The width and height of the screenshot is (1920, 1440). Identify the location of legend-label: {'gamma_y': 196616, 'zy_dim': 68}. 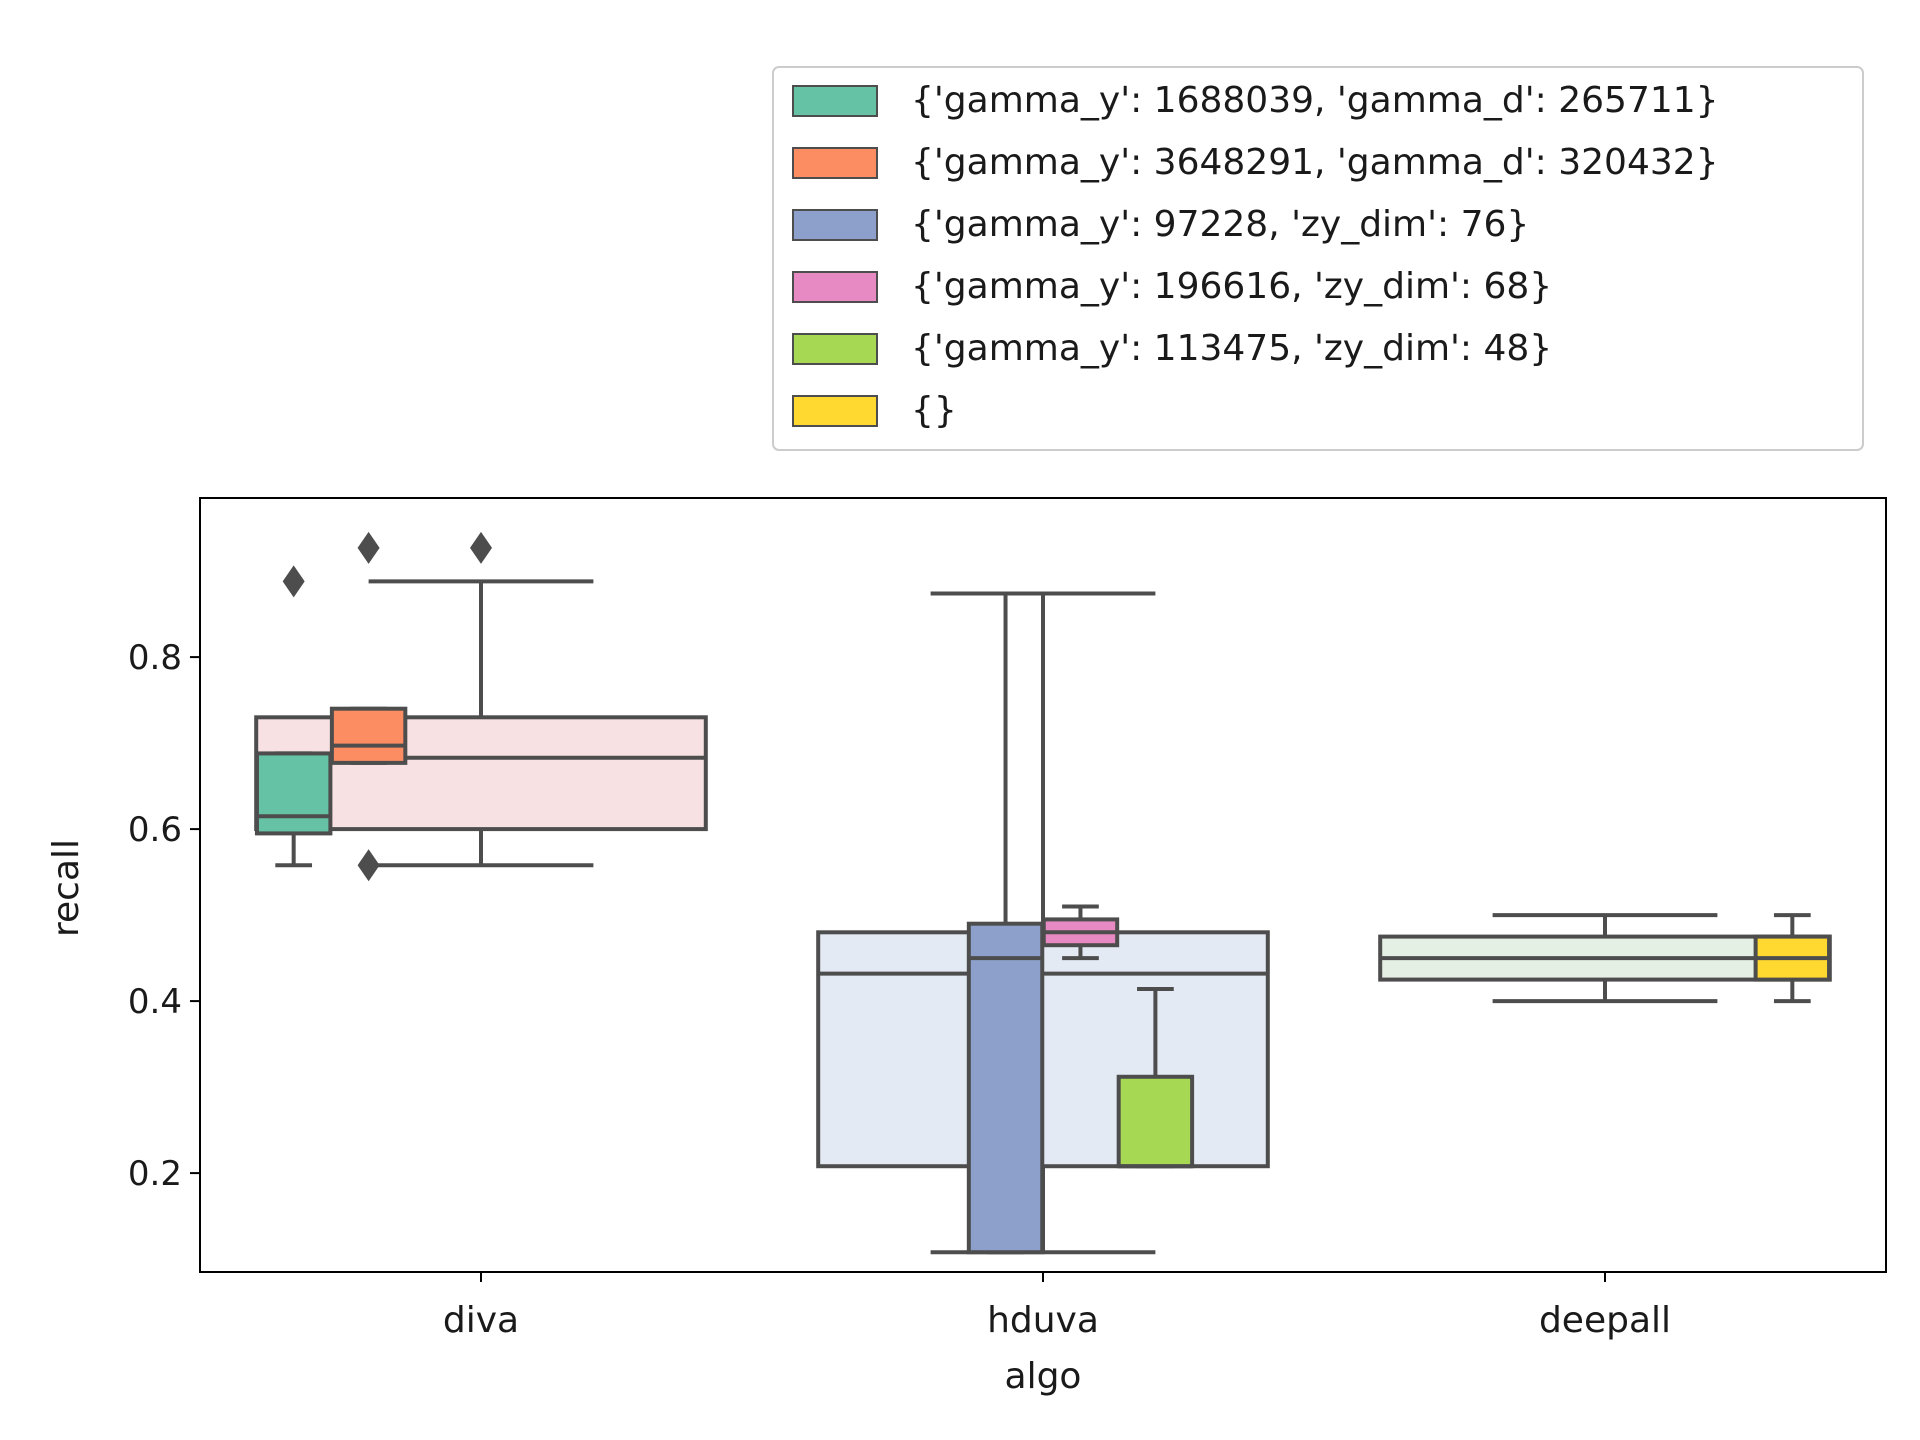
(1231, 286).